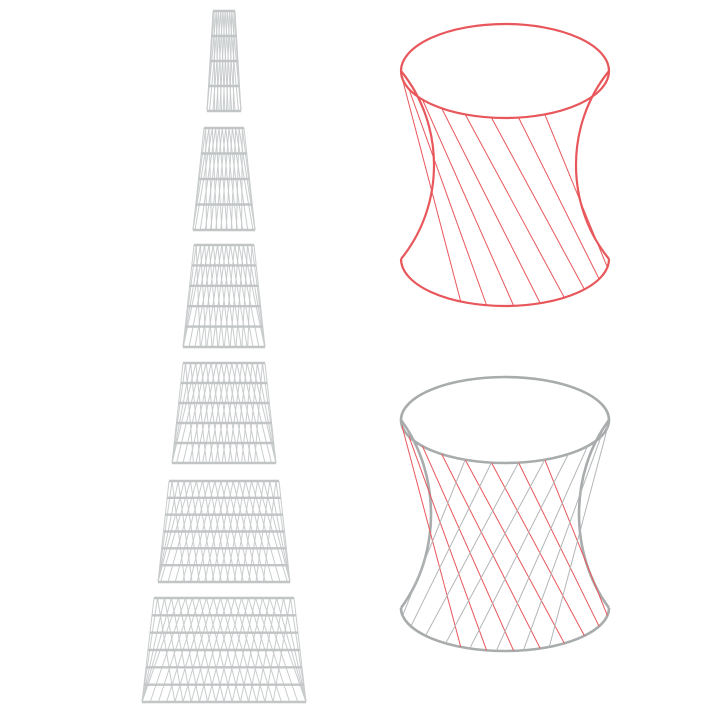  I want to click on hyperboloid-double-ruling, so click(505, 514).